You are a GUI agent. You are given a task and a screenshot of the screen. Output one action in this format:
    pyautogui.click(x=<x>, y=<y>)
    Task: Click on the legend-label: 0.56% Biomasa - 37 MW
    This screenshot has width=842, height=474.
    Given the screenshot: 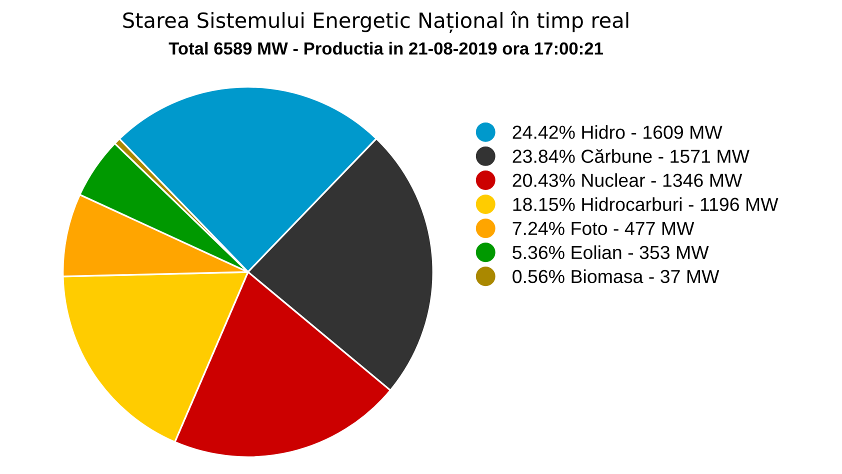 What is the action you would take?
    pyautogui.click(x=616, y=276)
    